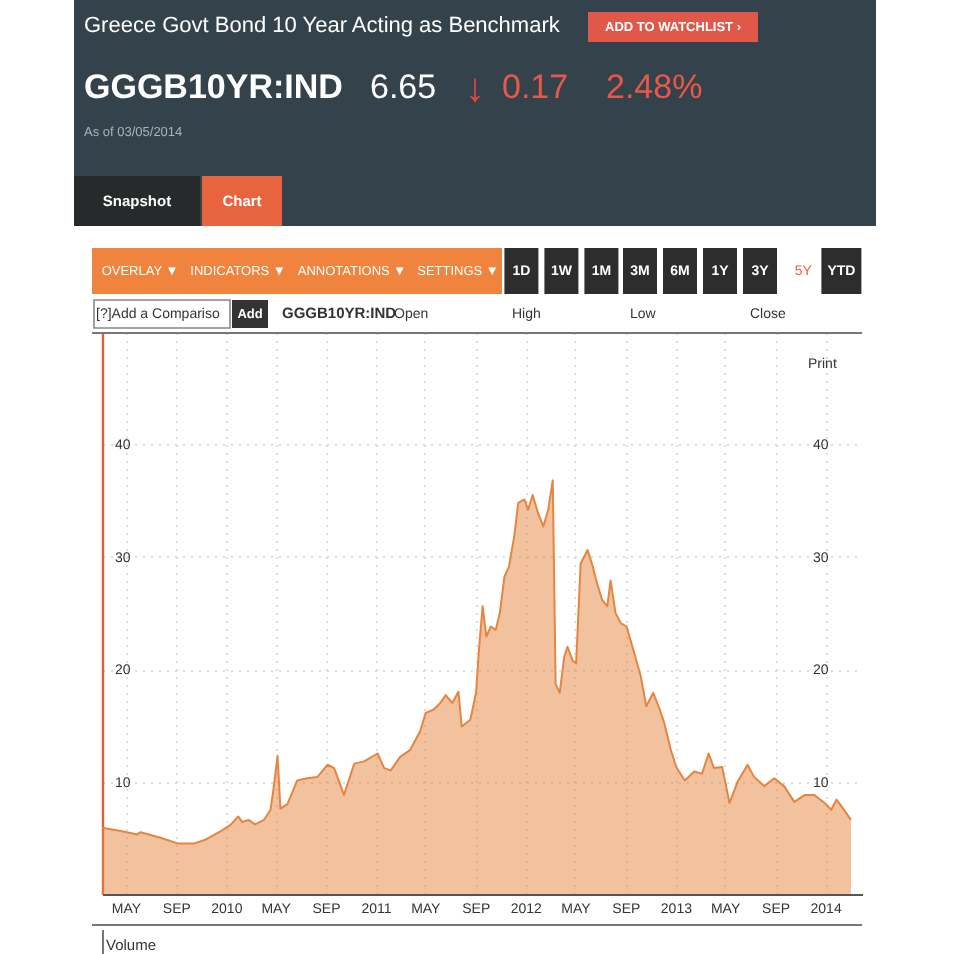  I want to click on text: 0.17, so click(535, 87).